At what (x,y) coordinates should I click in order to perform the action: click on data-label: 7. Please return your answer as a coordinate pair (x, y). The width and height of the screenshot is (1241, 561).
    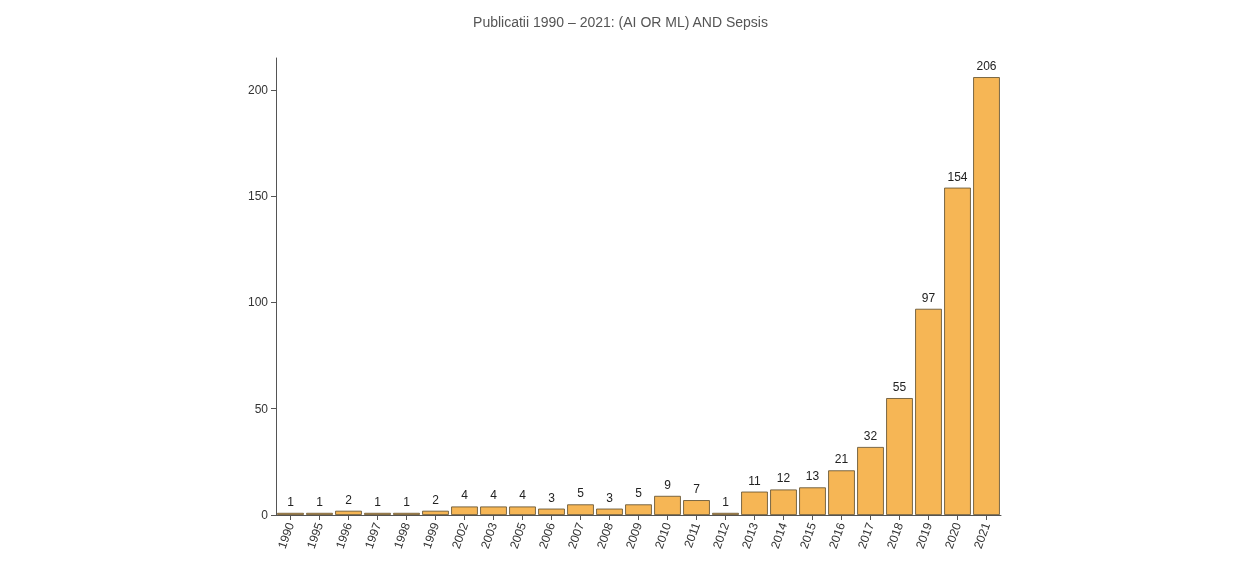
    Looking at the image, I should click on (697, 489).